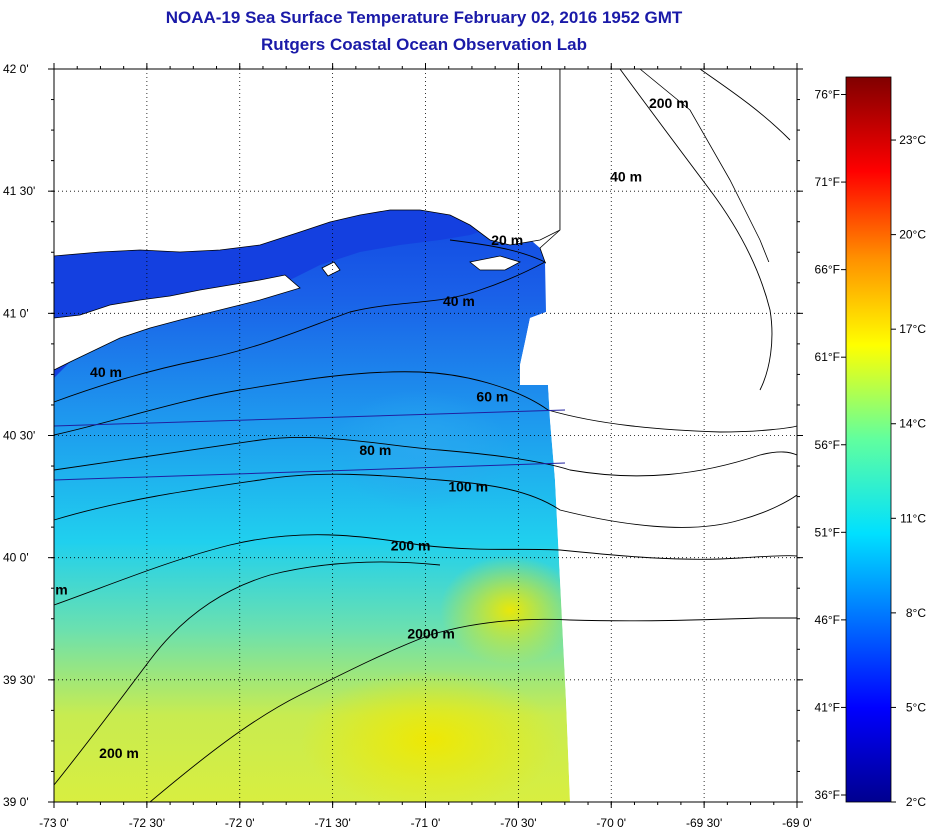  I want to click on block-island, so click(331, 269).